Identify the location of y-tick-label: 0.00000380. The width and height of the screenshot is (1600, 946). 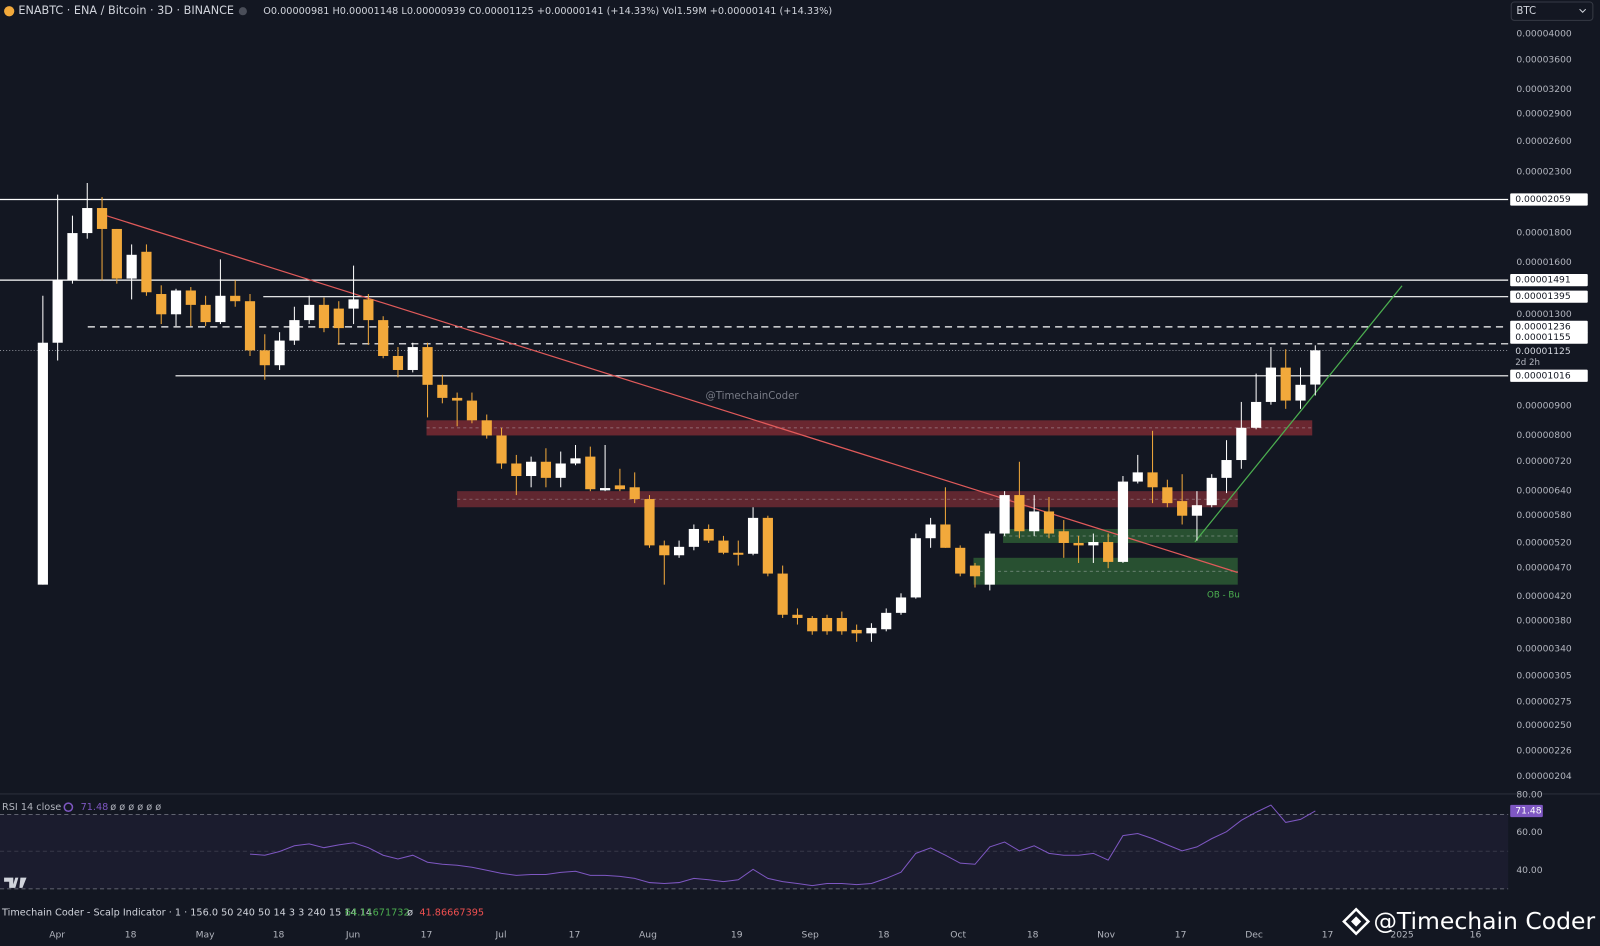
(1544, 621).